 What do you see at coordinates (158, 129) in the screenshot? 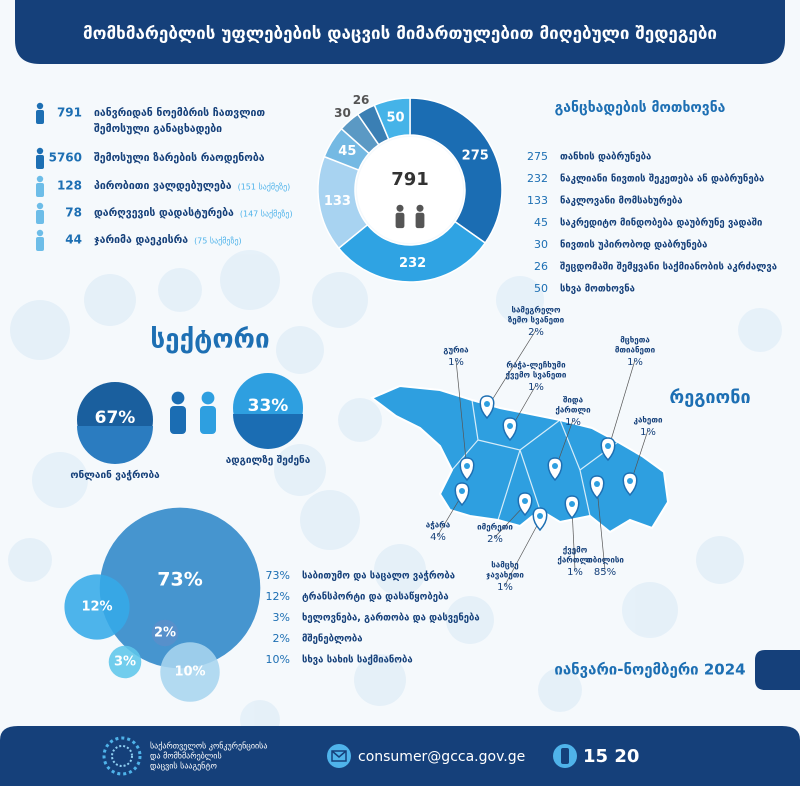
I see `stat-label: შემოსული განაცხადები` at bounding box center [158, 129].